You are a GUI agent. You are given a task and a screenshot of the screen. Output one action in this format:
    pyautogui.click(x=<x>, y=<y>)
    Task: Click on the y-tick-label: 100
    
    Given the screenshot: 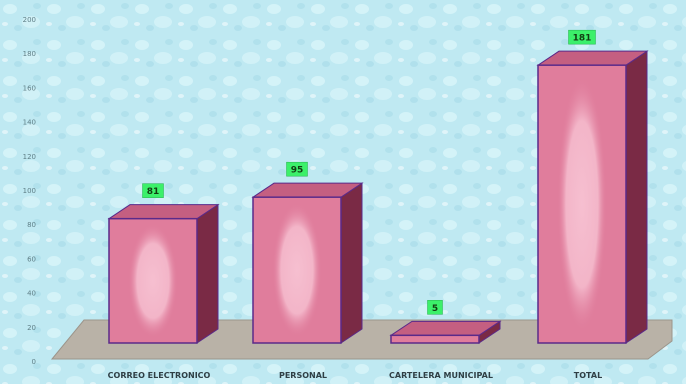 What is the action you would take?
    pyautogui.click(x=29, y=191)
    